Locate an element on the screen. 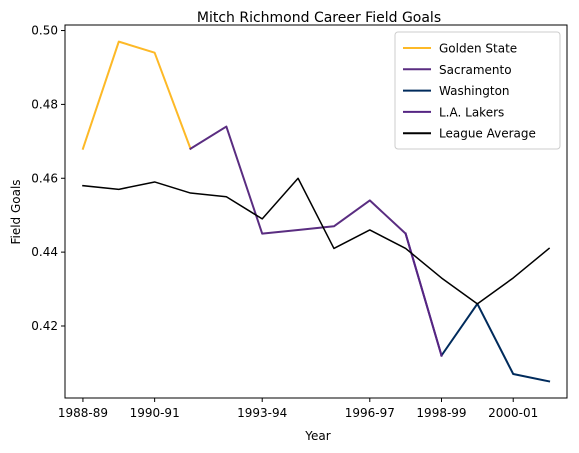 This screenshot has height=453, width=579. y-tick-label: 0.44 is located at coordinates (44, 252).